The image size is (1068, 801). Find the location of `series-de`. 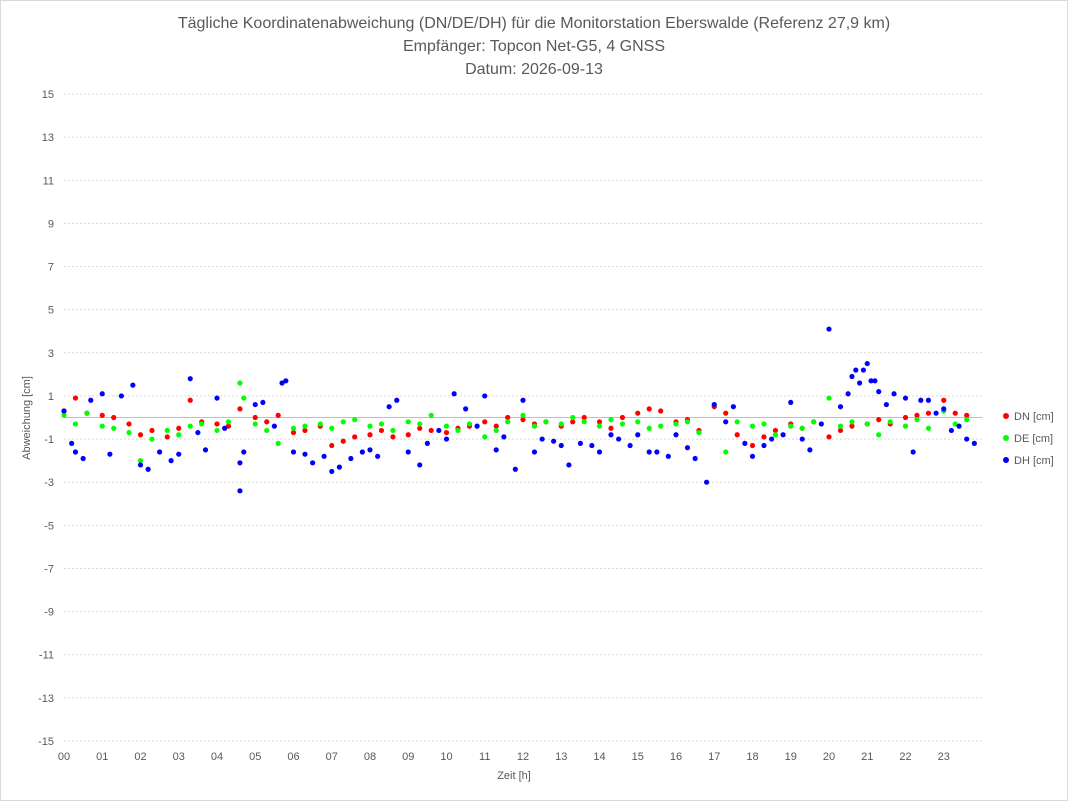

series-de is located at coordinates (515, 422).